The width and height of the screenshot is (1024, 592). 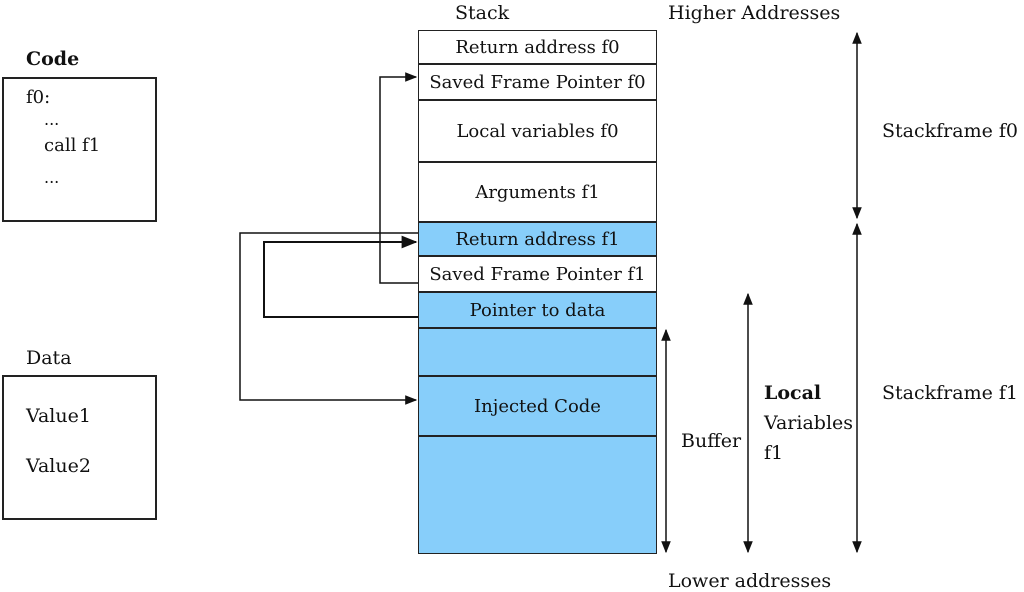 What do you see at coordinates (53, 59) in the screenshot?
I see `code-title: Code` at bounding box center [53, 59].